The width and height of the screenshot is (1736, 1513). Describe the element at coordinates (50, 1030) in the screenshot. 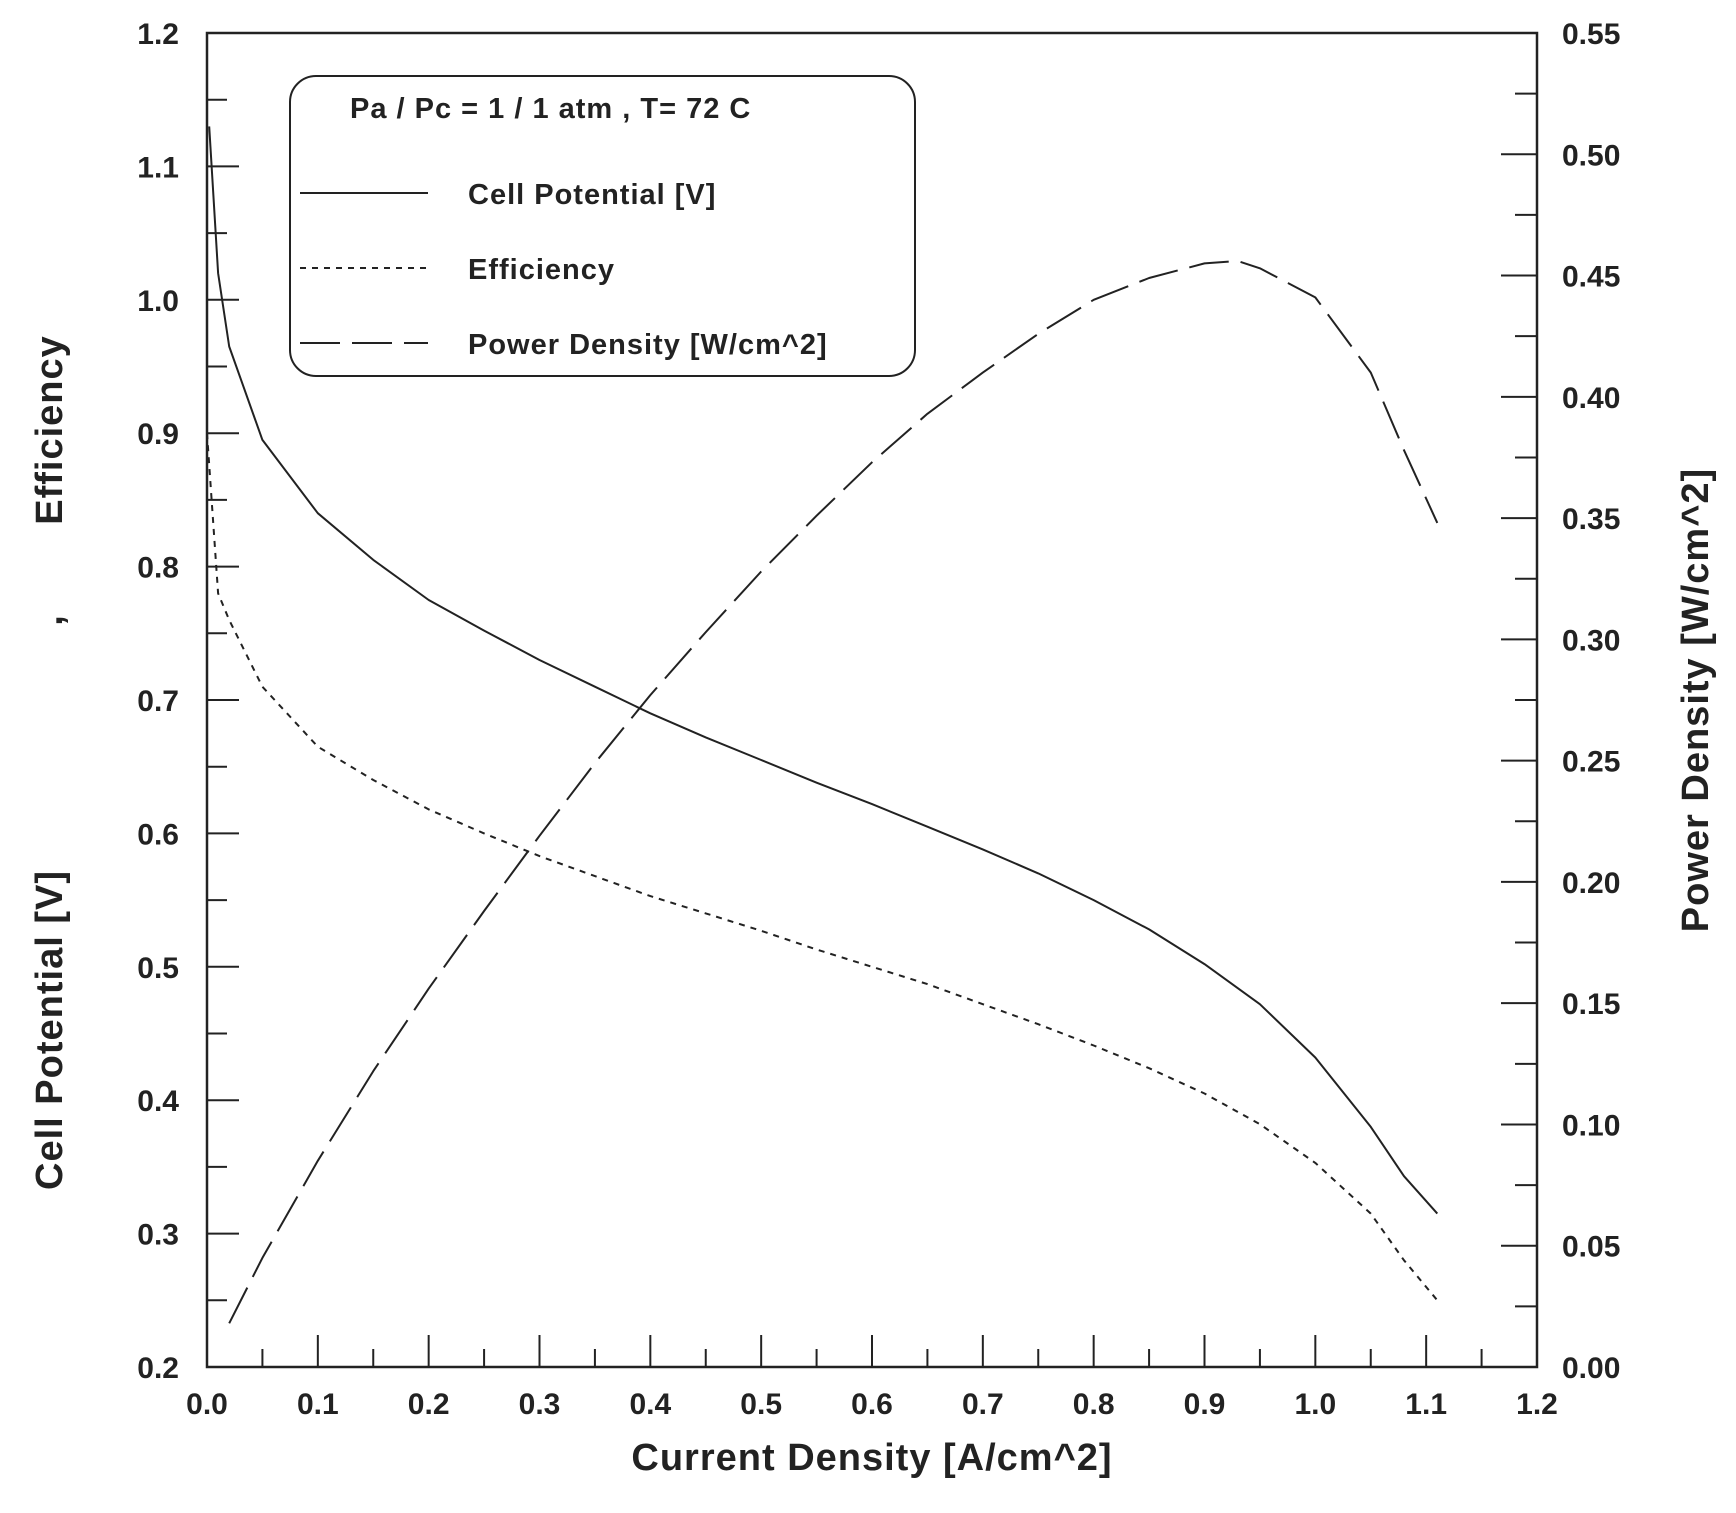

I see `left-axis-title-potential: Cell Potential [V]` at that location.